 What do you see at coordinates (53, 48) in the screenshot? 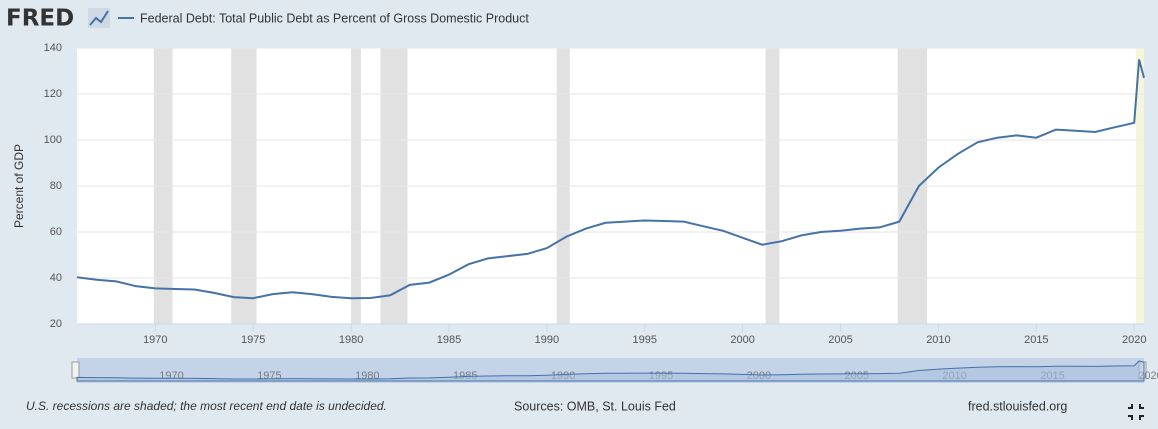
I see `y-tick-label: 140` at bounding box center [53, 48].